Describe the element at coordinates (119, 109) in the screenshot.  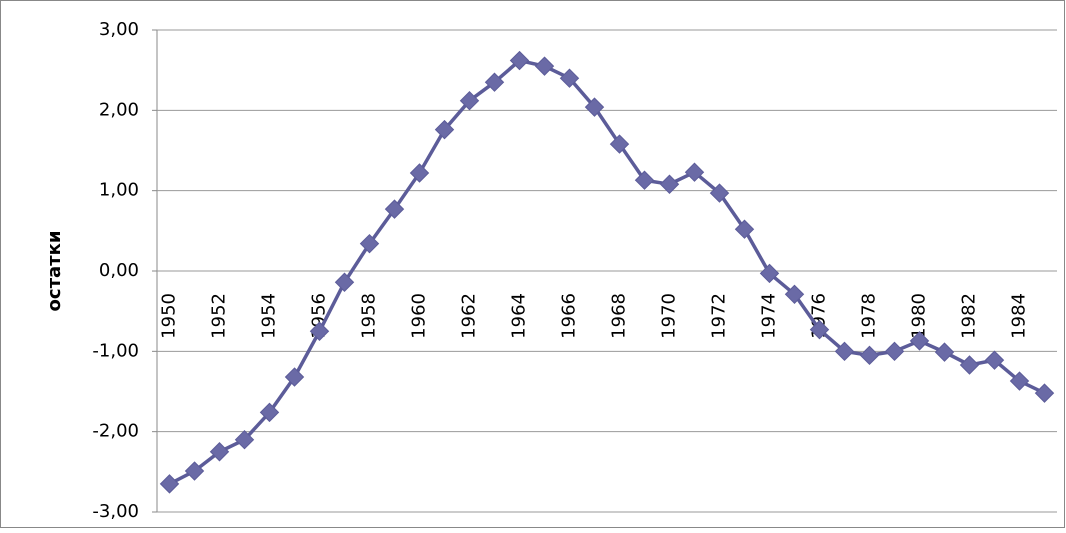
I see `y-tick-label: 2,00` at that location.